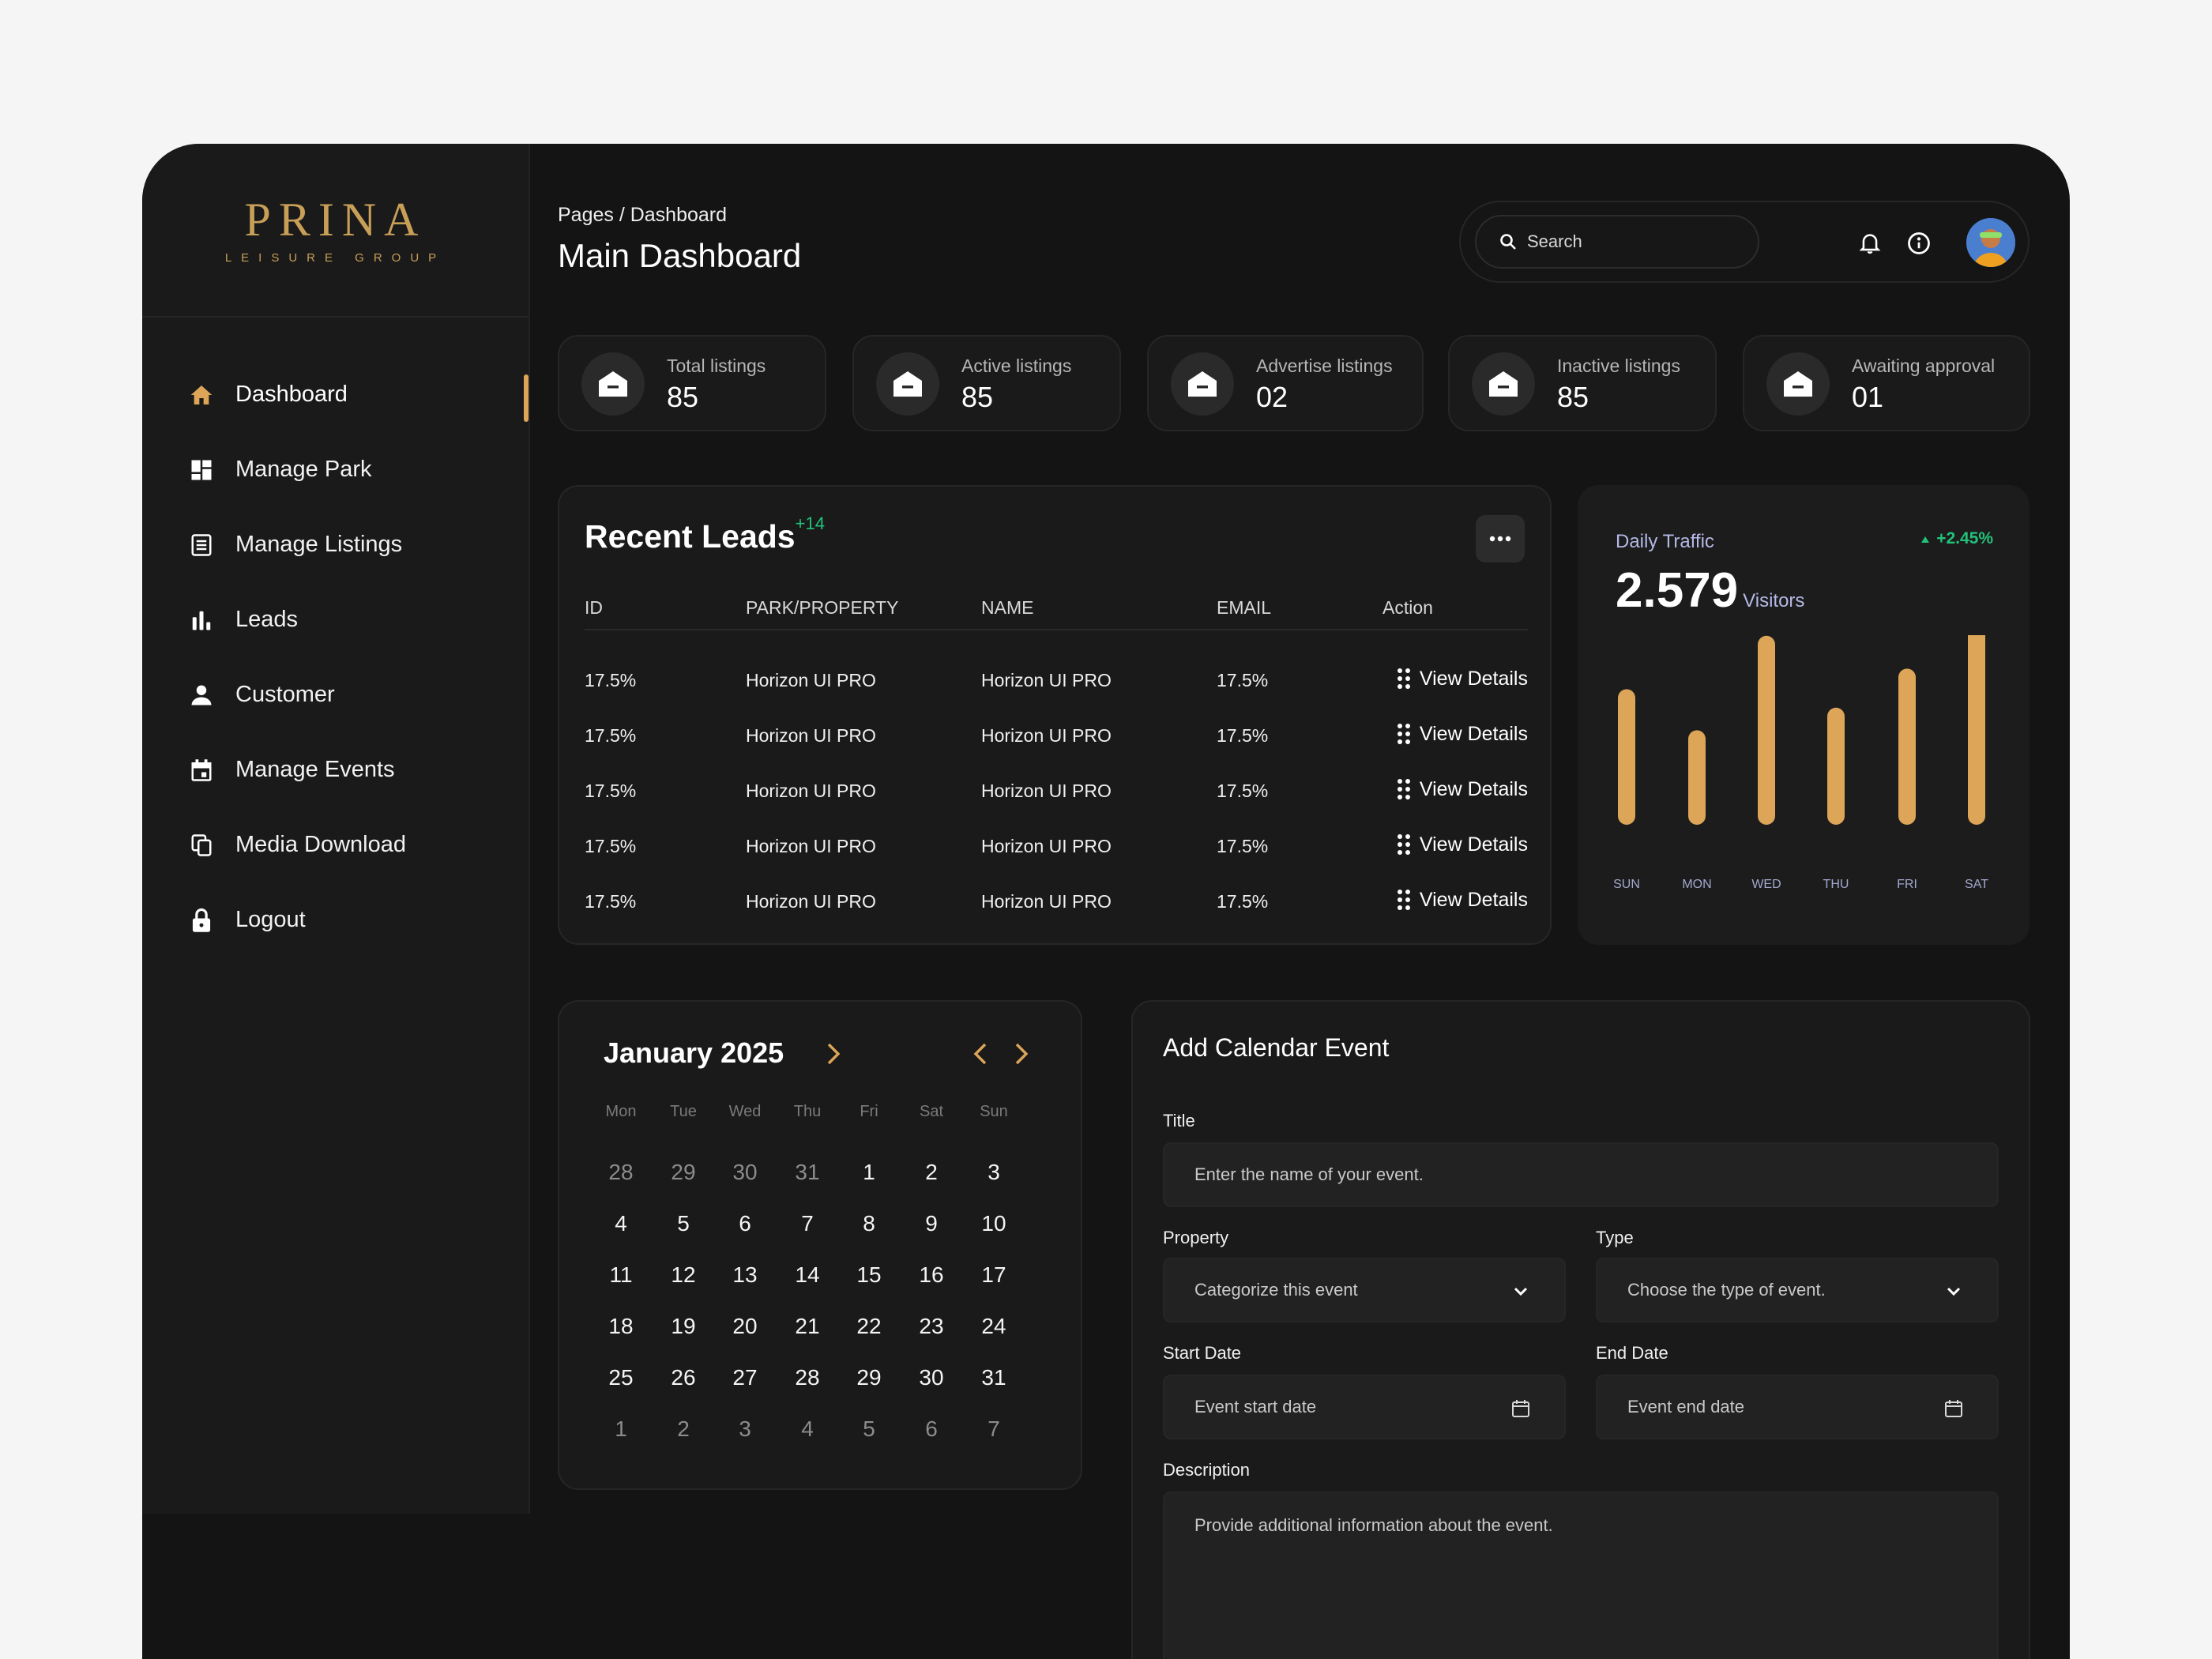  What do you see at coordinates (1697, 777) in the screenshot?
I see `traffic-bar-mon` at bounding box center [1697, 777].